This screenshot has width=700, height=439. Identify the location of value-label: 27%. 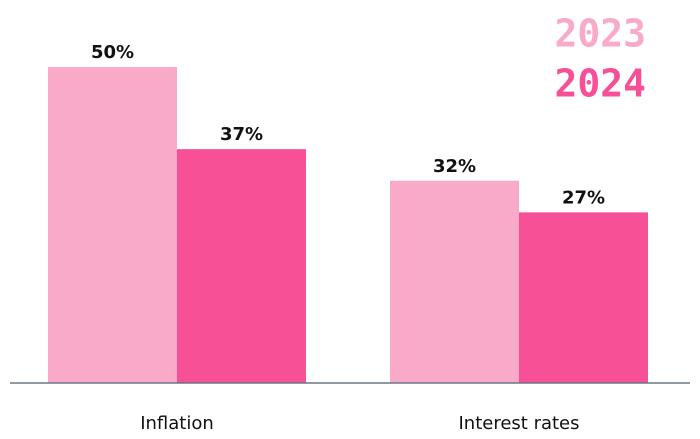
(583, 197).